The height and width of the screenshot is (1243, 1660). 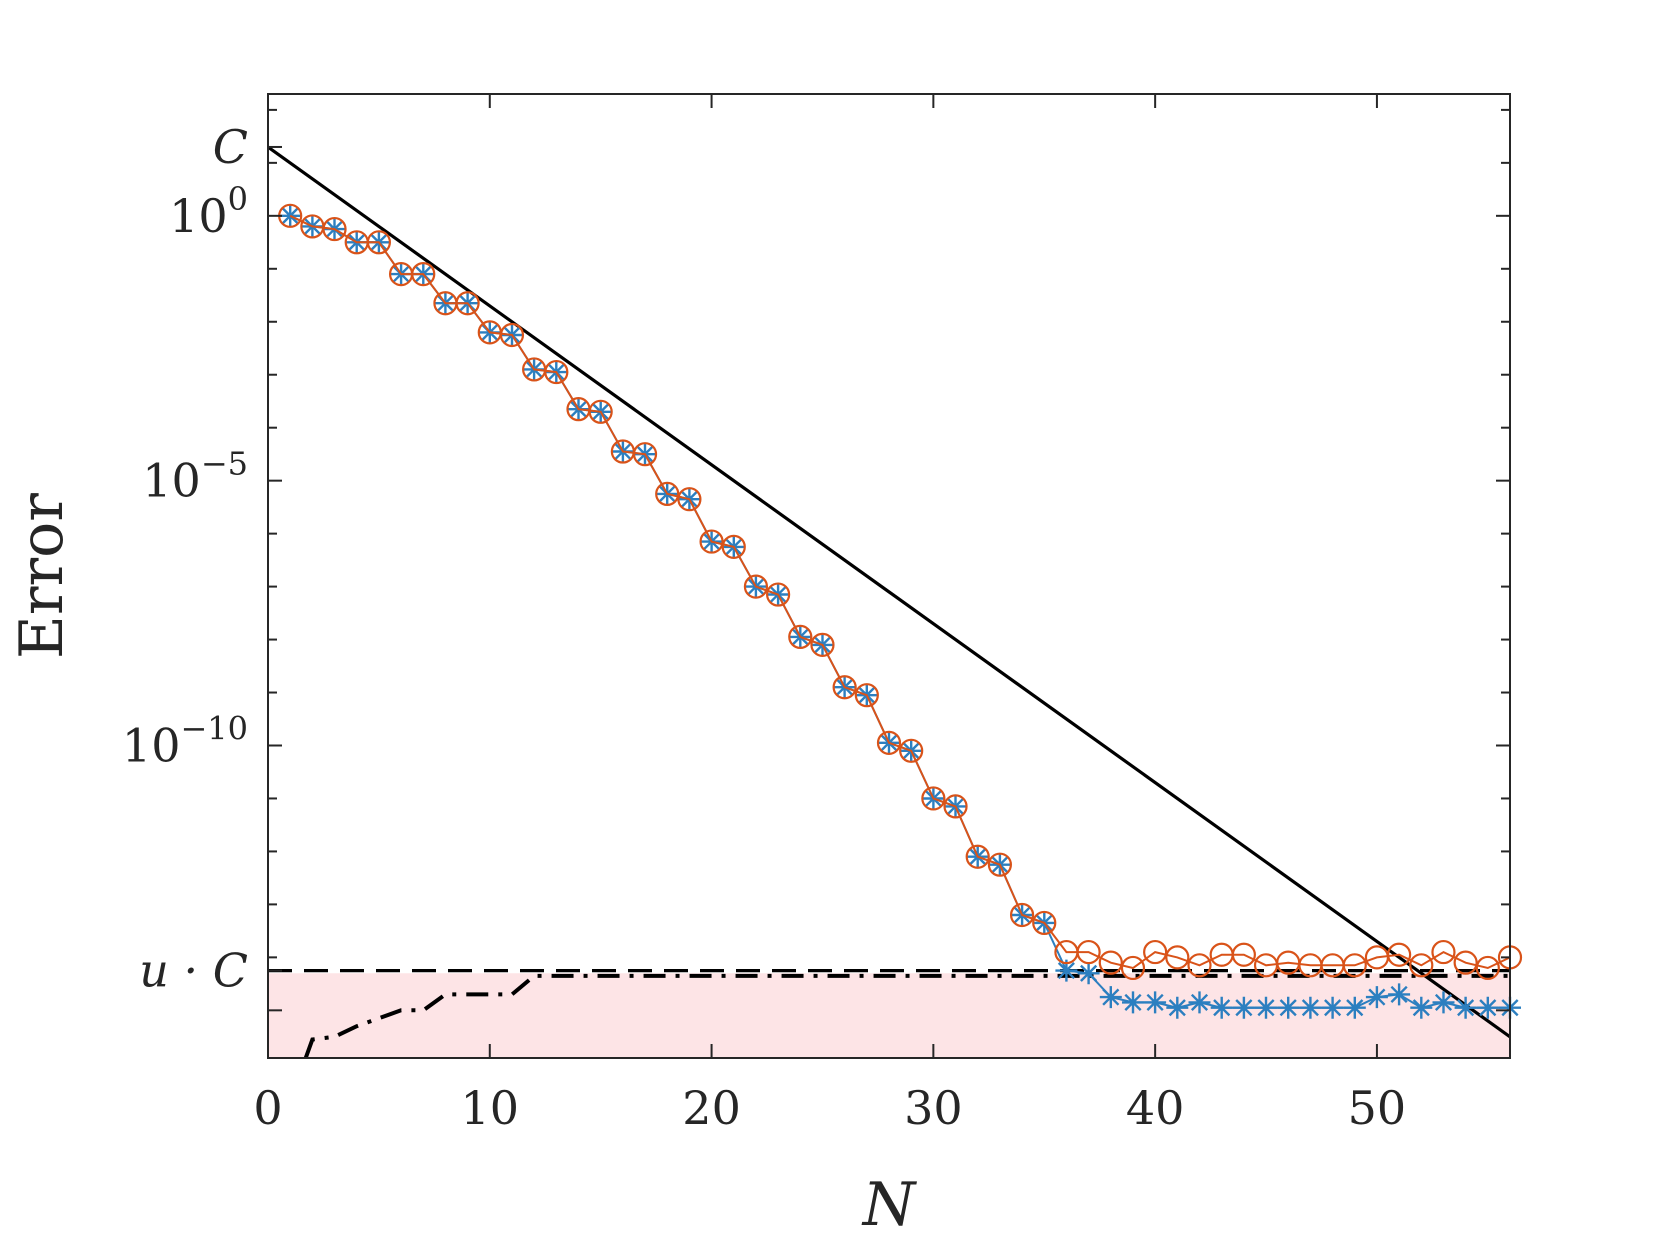 I want to click on y-tick-label: 10⁻¹⁰, so click(x=185, y=740).